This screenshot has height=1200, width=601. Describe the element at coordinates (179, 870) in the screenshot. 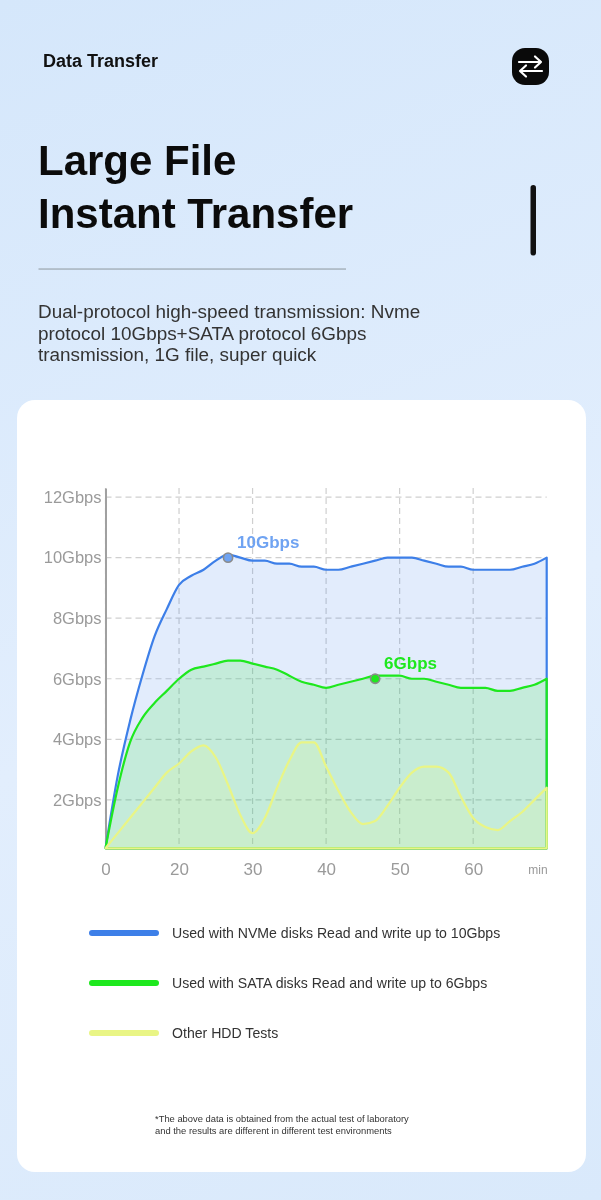

I see `x-tick-label: 20` at that location.